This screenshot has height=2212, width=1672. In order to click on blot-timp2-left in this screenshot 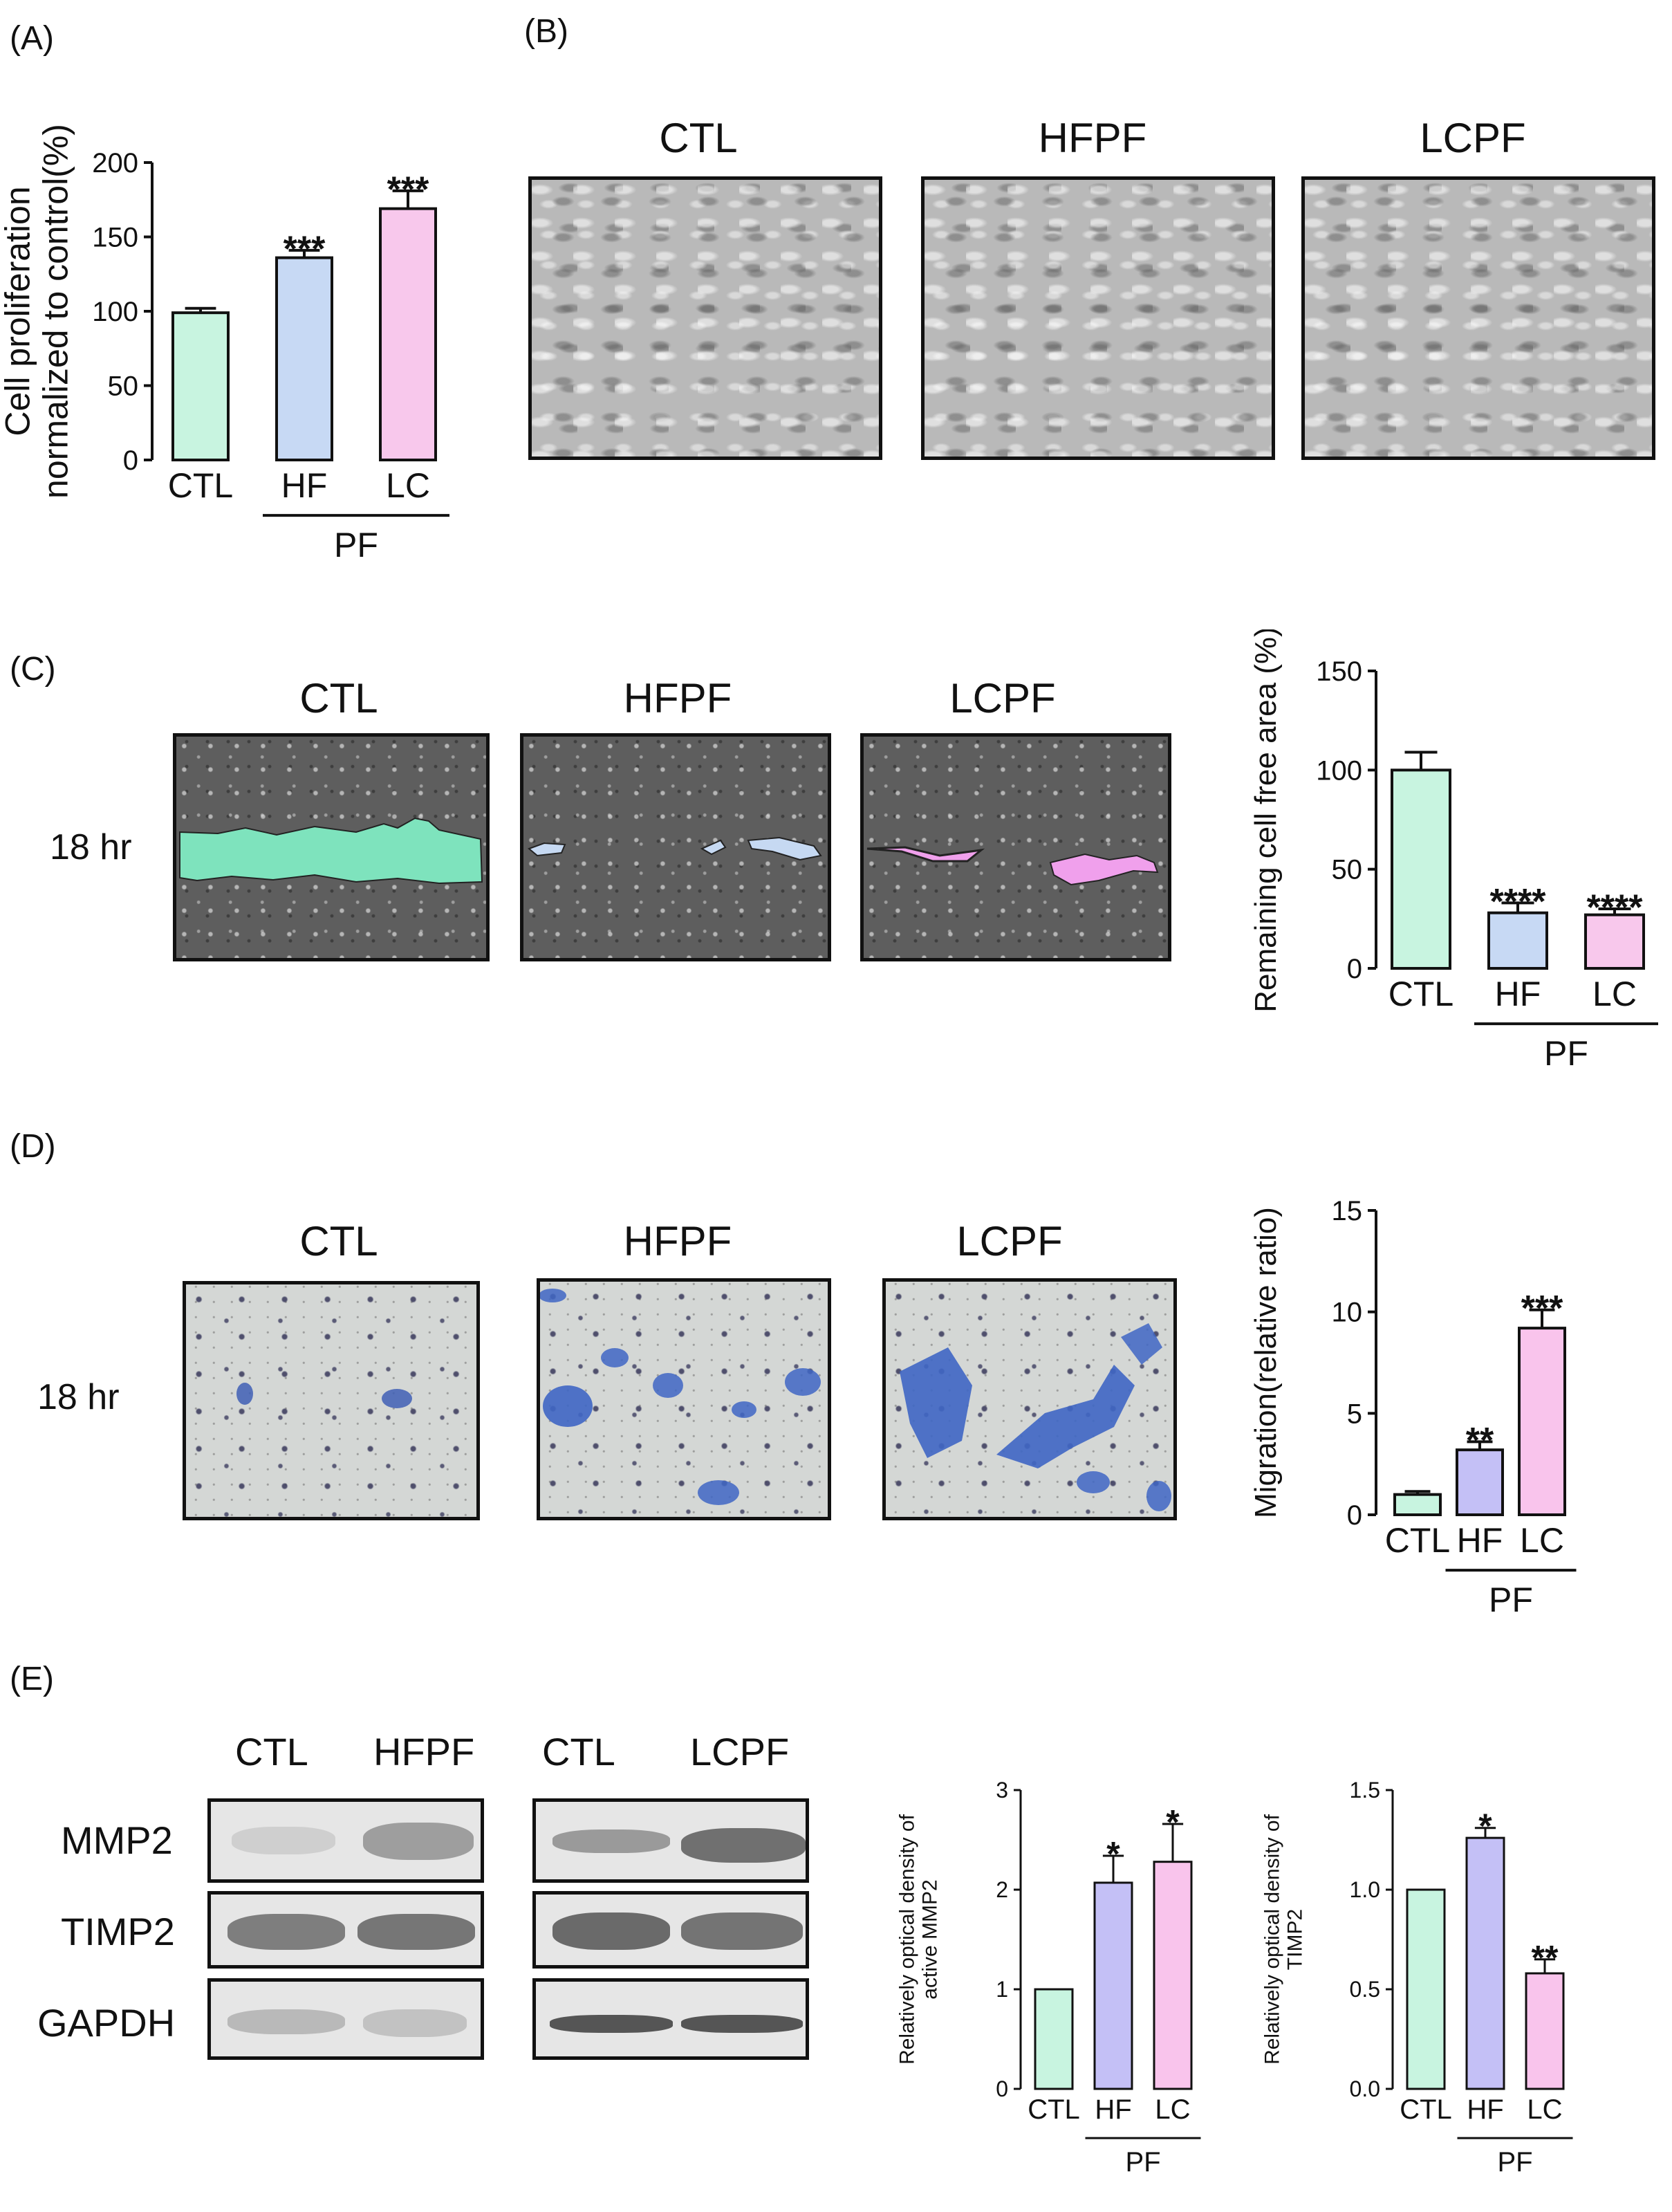, I will do `click(345, 1930)`.